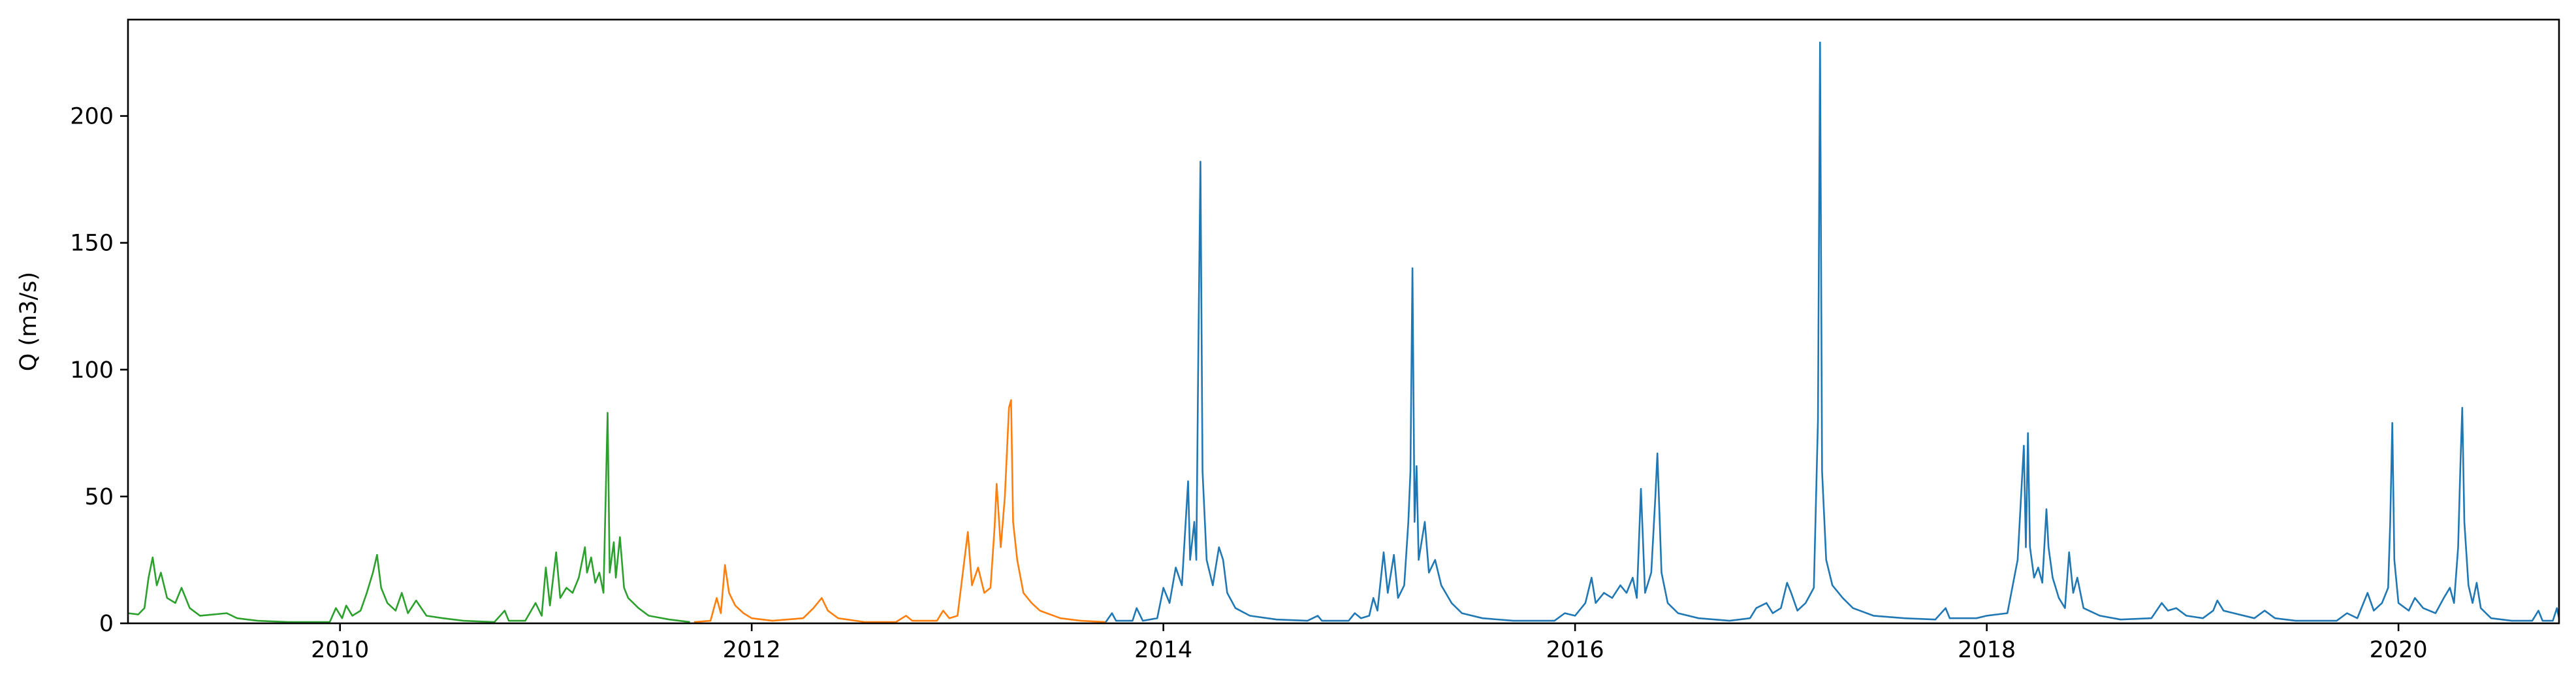  I want to click on y-tick-label: 50, so click(99, 497).